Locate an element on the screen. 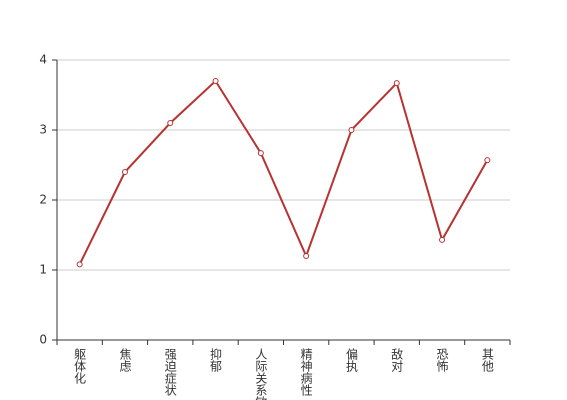  y-tick-label: 1 is located at coordinates (43, 270).